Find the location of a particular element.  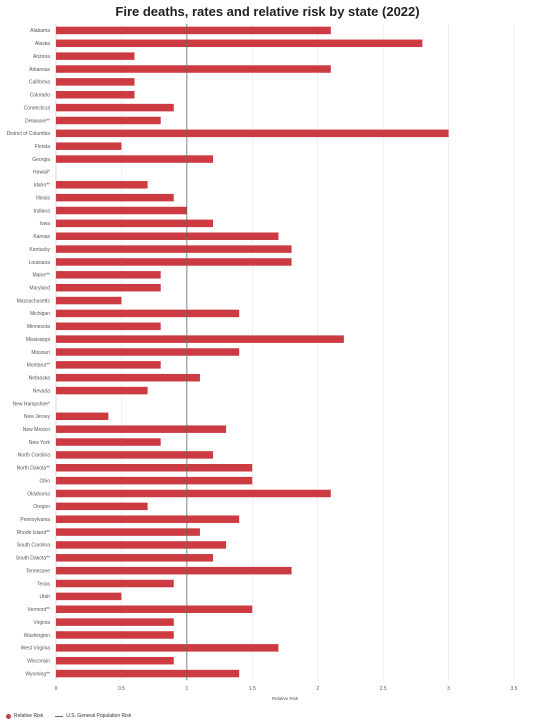

bar-virginia is located at coordinates (115, 622).